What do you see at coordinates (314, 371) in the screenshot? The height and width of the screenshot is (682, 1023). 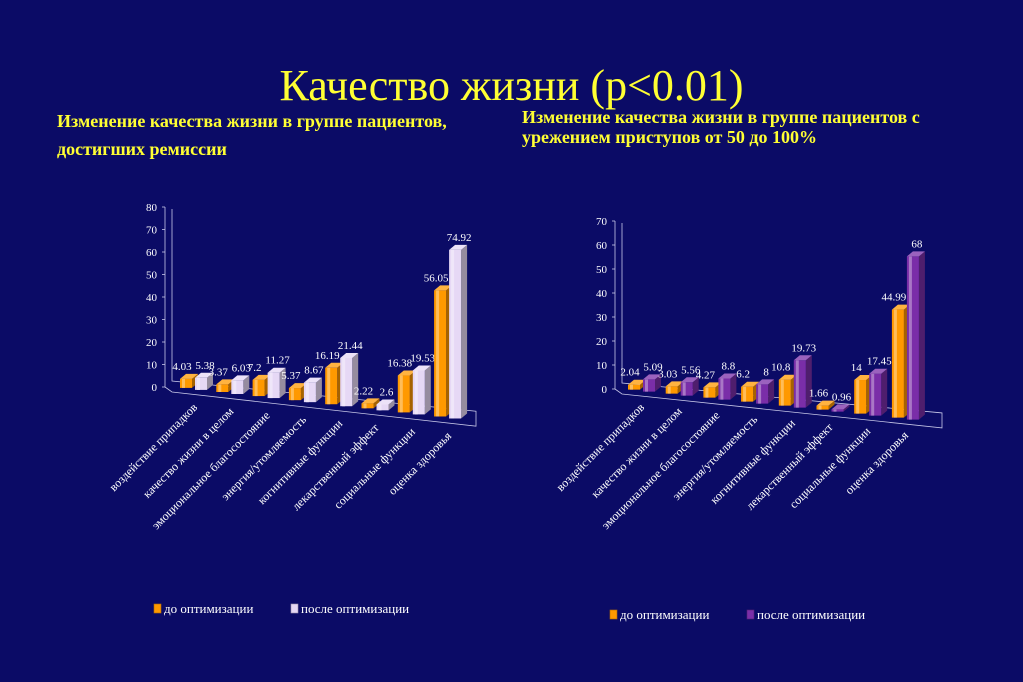 I see `data-label: 8.67` at bounding box center [314, 371].